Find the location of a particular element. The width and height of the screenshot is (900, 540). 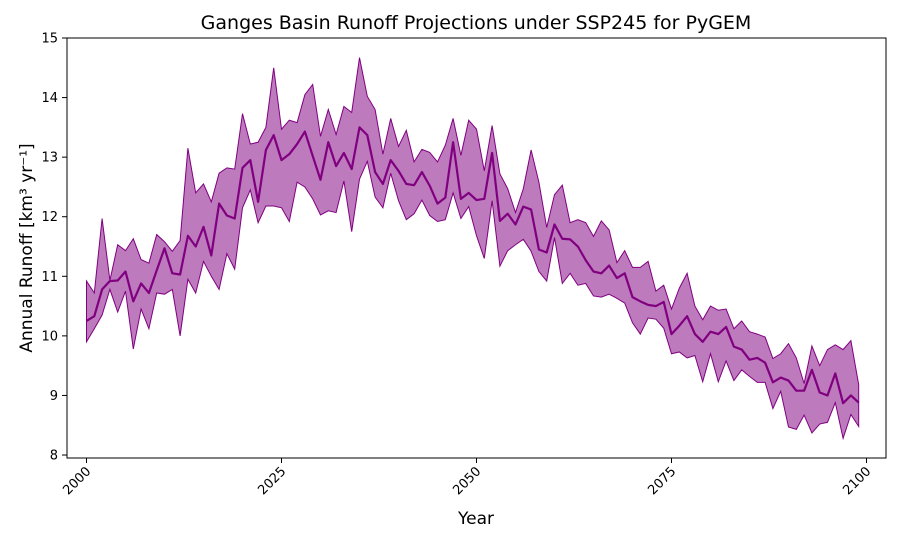

x-tick-label: 2050 is located at coordinates (467, 481).